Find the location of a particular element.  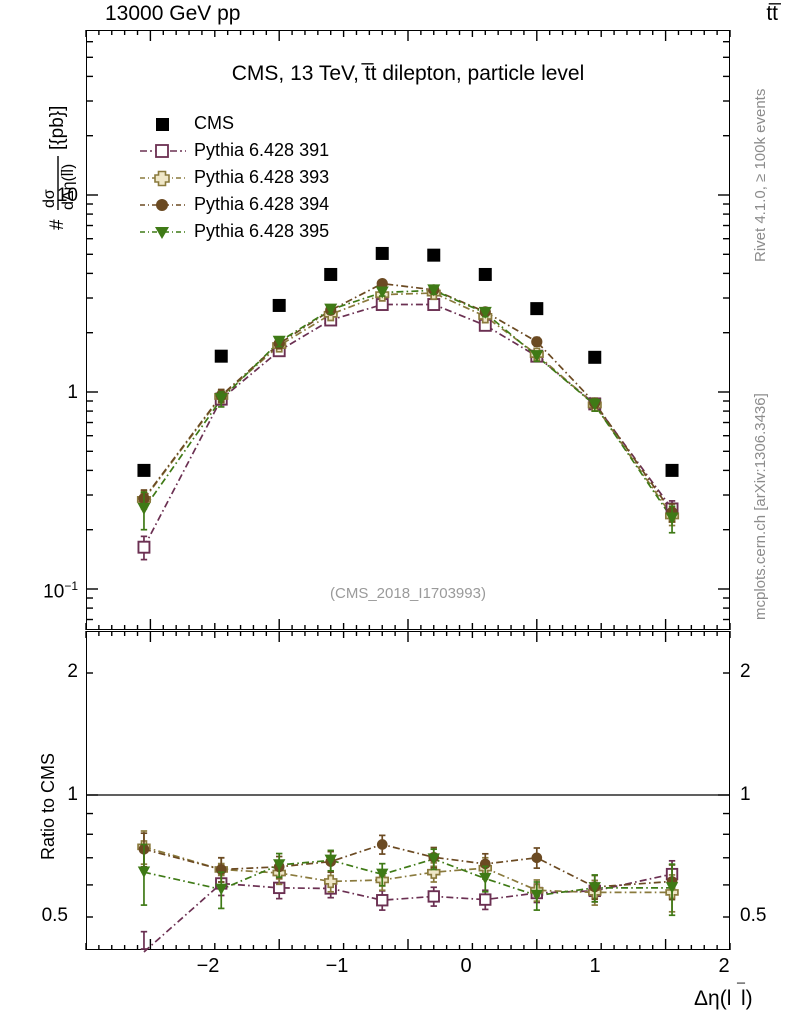

legend-item-cms: CMS is located at coordinates (234, 123).